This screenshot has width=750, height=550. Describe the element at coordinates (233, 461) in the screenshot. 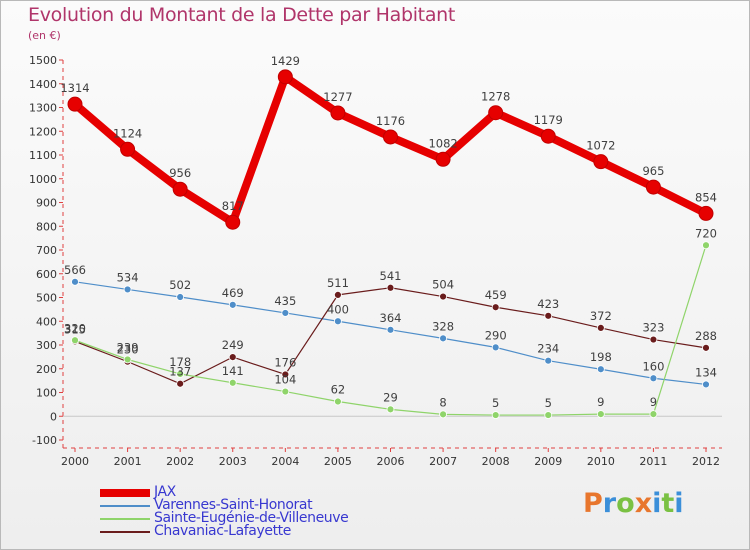

I see `x-tick-label: 2003` at that location.